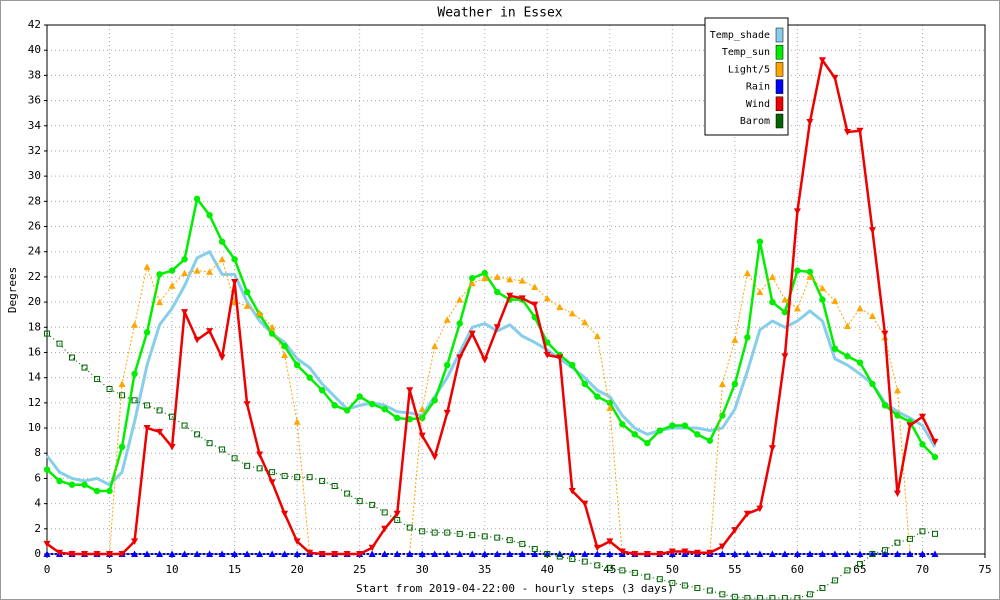  What do you see at coordinates (35, 251) in the screenshot?
I see `y-tick-label: 24` at bounding box center [35, 251].